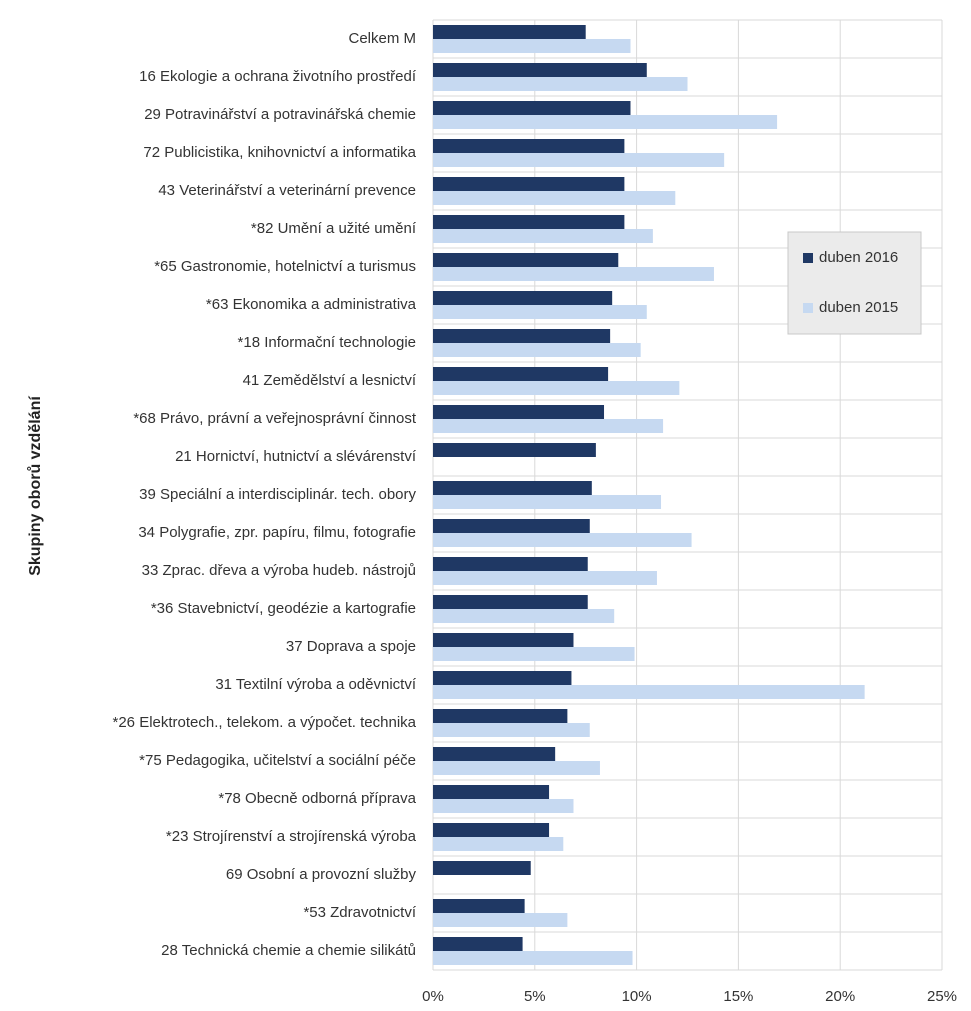  Describe the element at coordinates (637, 996) in the screenshot. I see `x-tick-label: 10%` at that location.